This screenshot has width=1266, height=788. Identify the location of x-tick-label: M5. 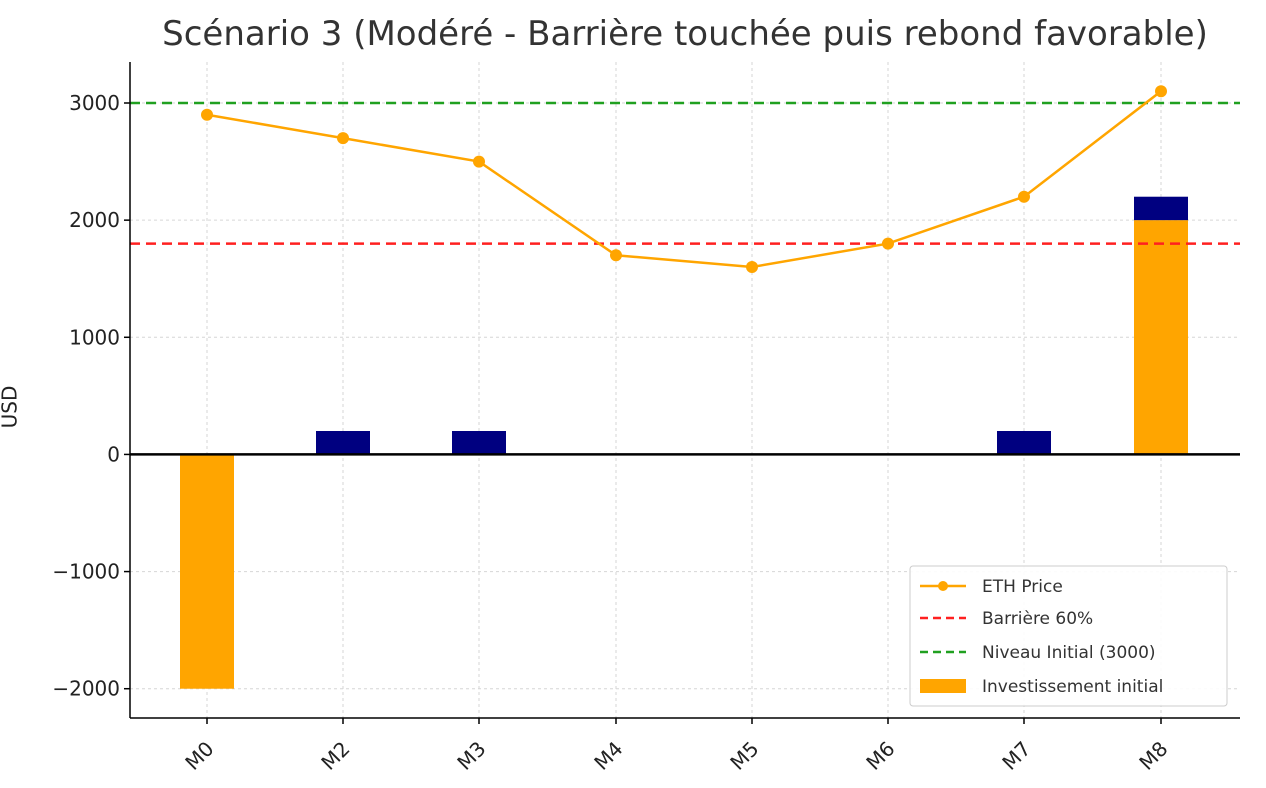
(744, 756).